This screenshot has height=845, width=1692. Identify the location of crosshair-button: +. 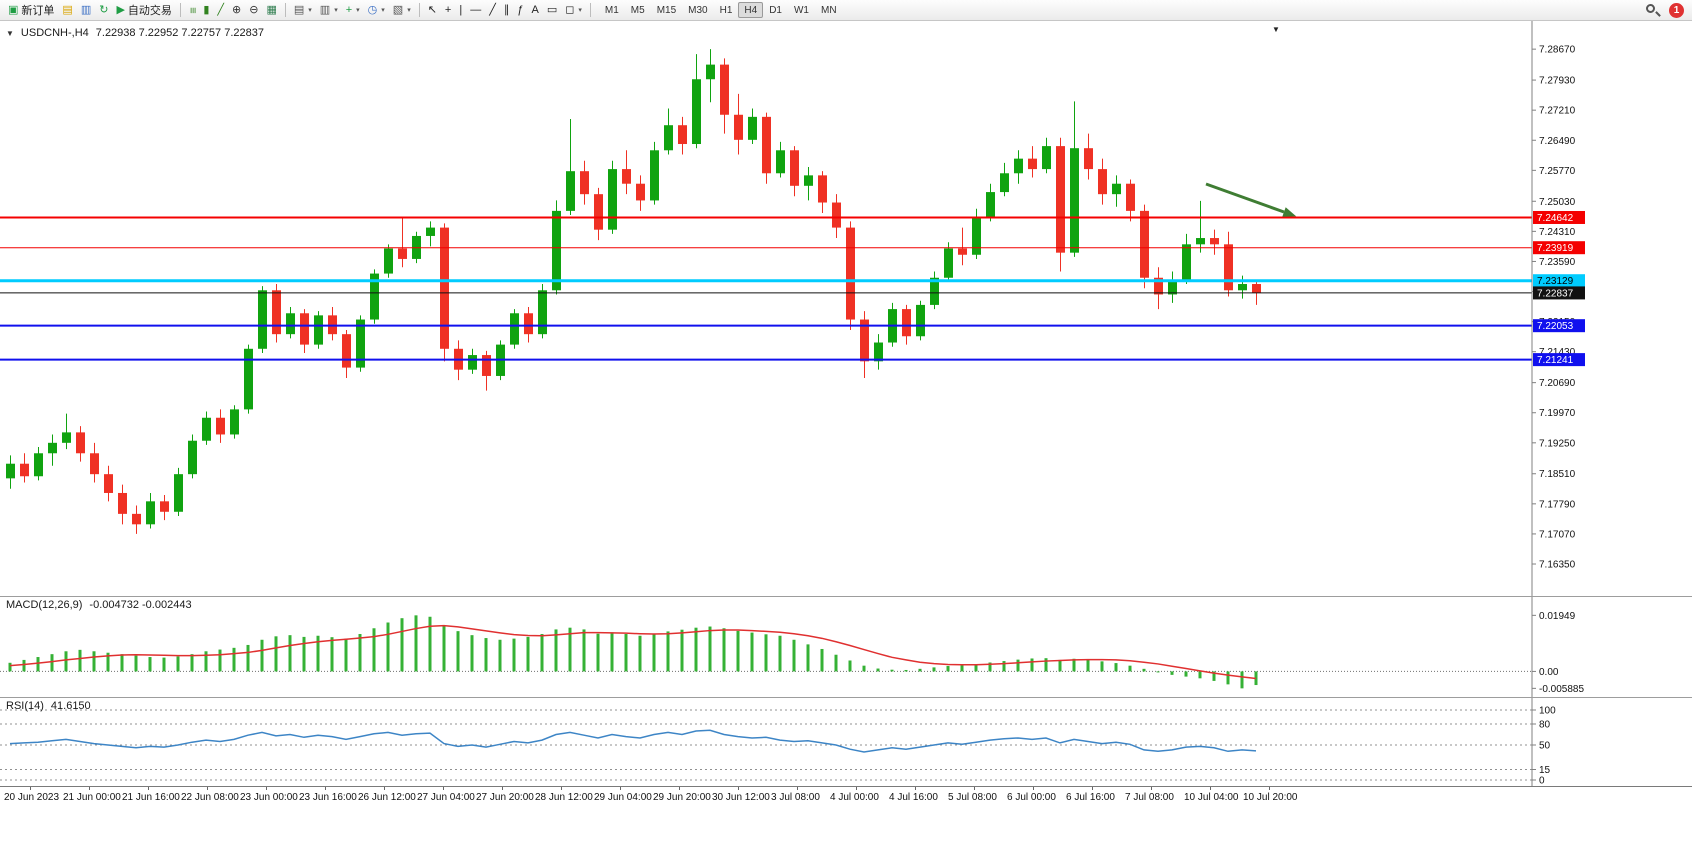
(448, 10).